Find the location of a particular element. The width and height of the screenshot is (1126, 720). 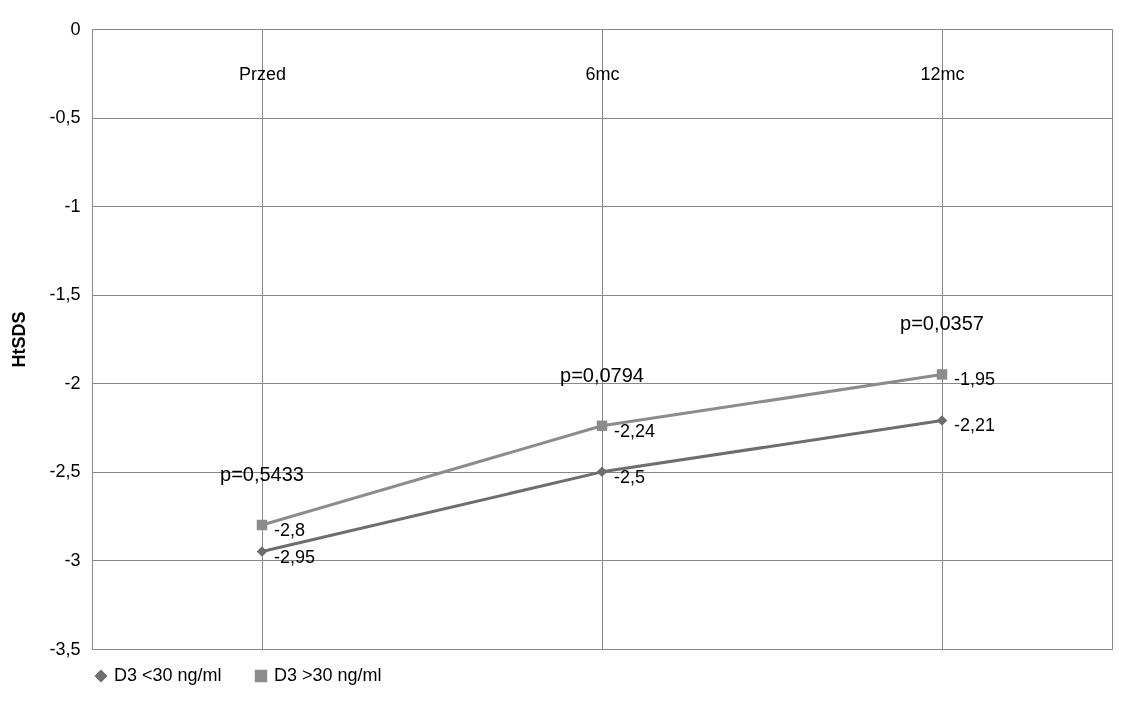

x-tick-label: 6mc is located at coordinates (602, 73).